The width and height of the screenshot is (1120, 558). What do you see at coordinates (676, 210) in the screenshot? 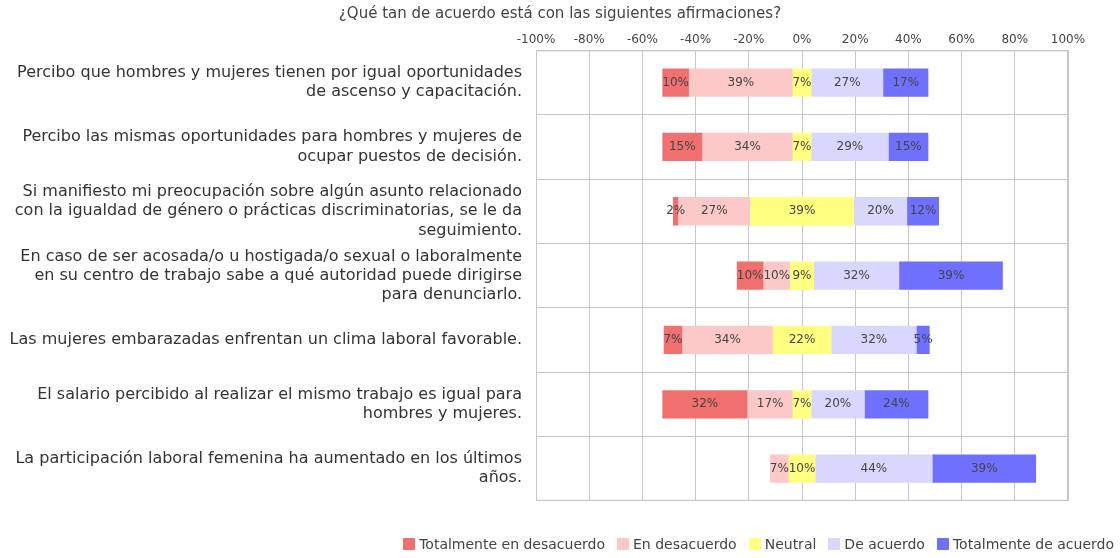
I see `data-label: 2%` at bounding box center [676, 210].